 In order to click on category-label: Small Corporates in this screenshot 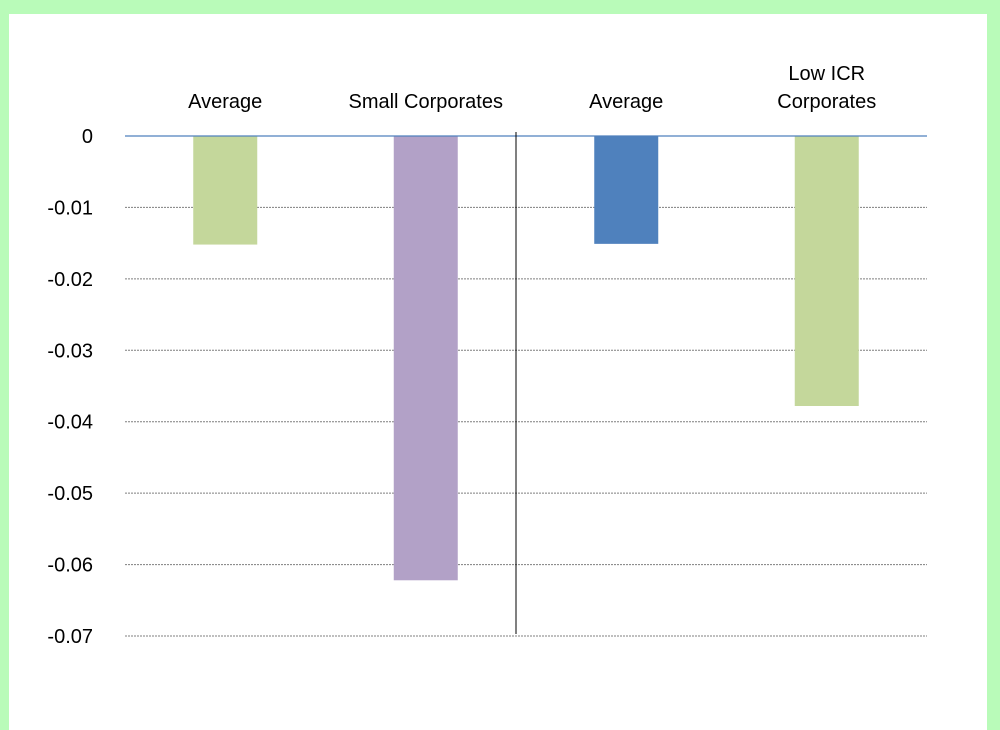, I will do `click(425, 102)`.